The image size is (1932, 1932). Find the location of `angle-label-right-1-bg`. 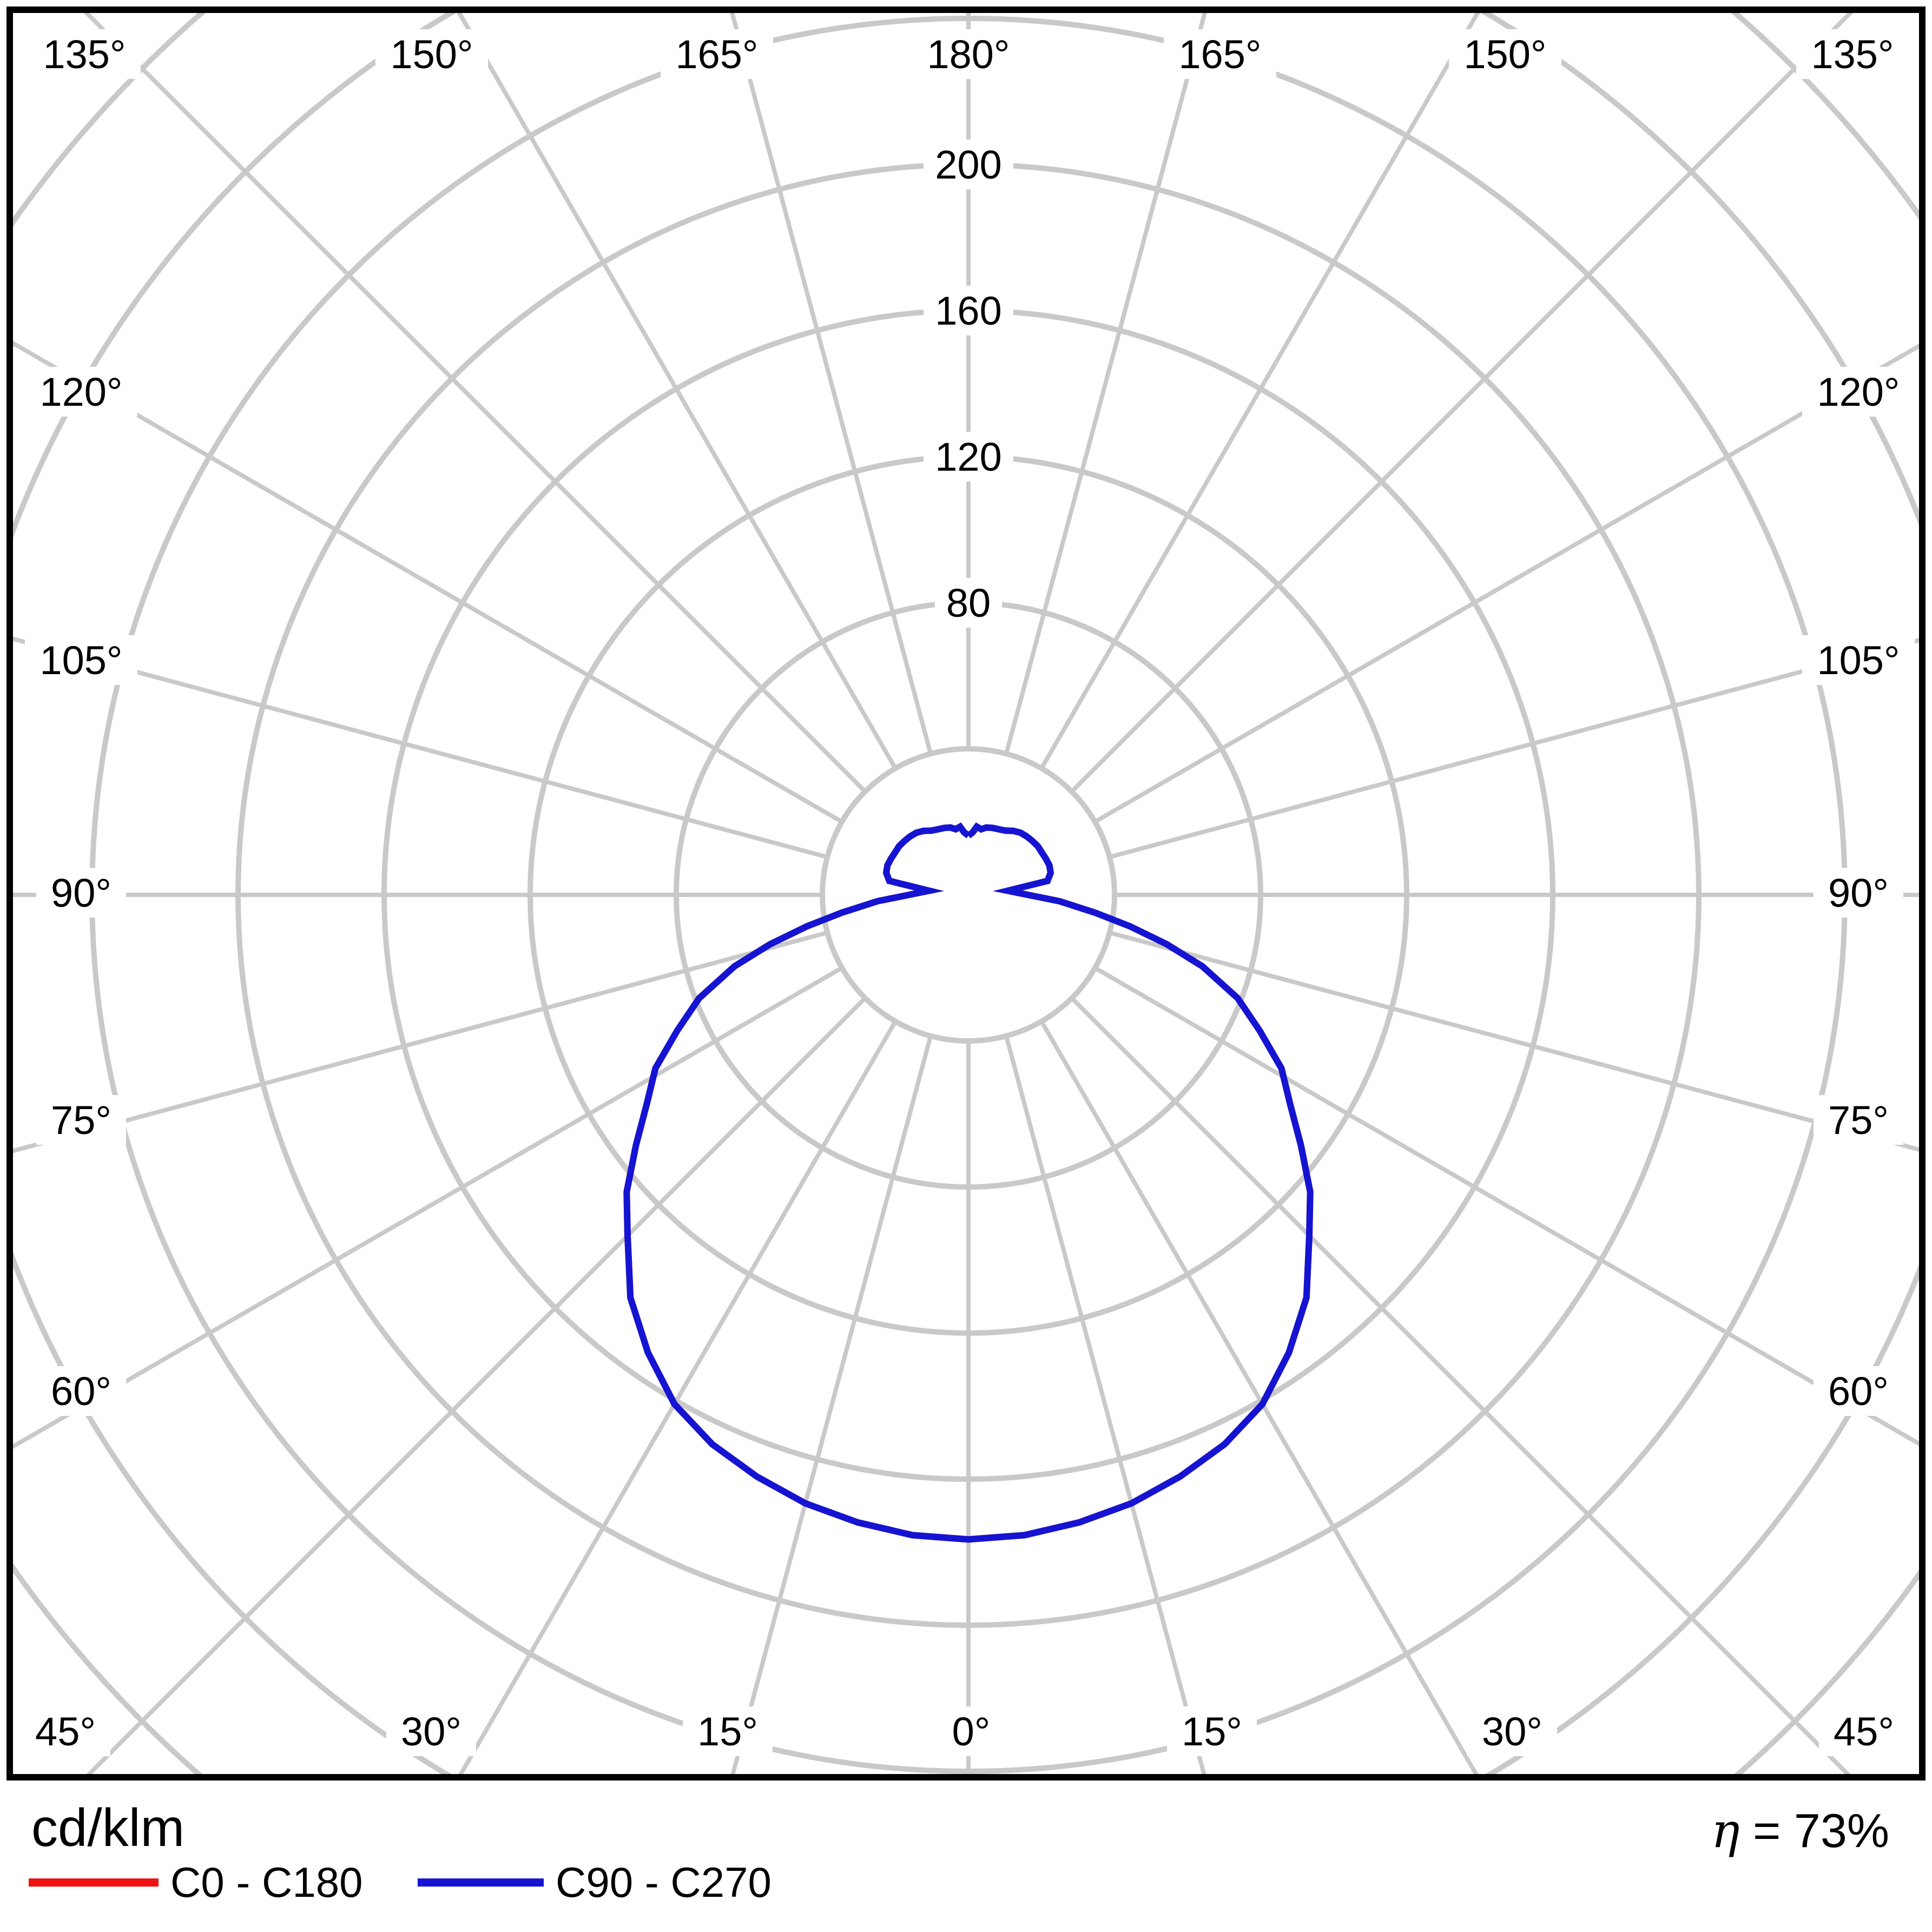

angle-label-right-1-bg is located at coordinates (1858, 660).